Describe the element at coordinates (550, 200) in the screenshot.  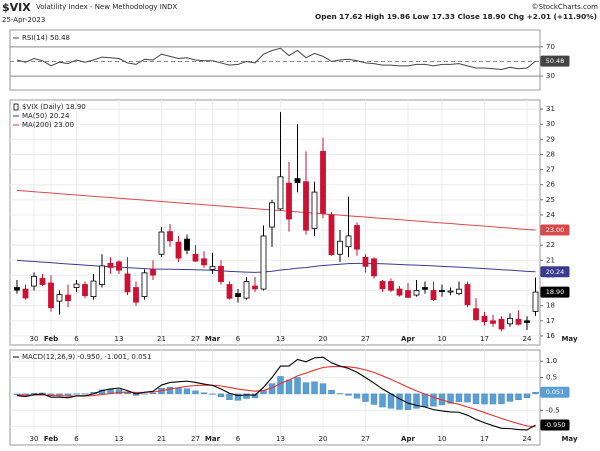
I see `y-tick-label: 25` at that location.